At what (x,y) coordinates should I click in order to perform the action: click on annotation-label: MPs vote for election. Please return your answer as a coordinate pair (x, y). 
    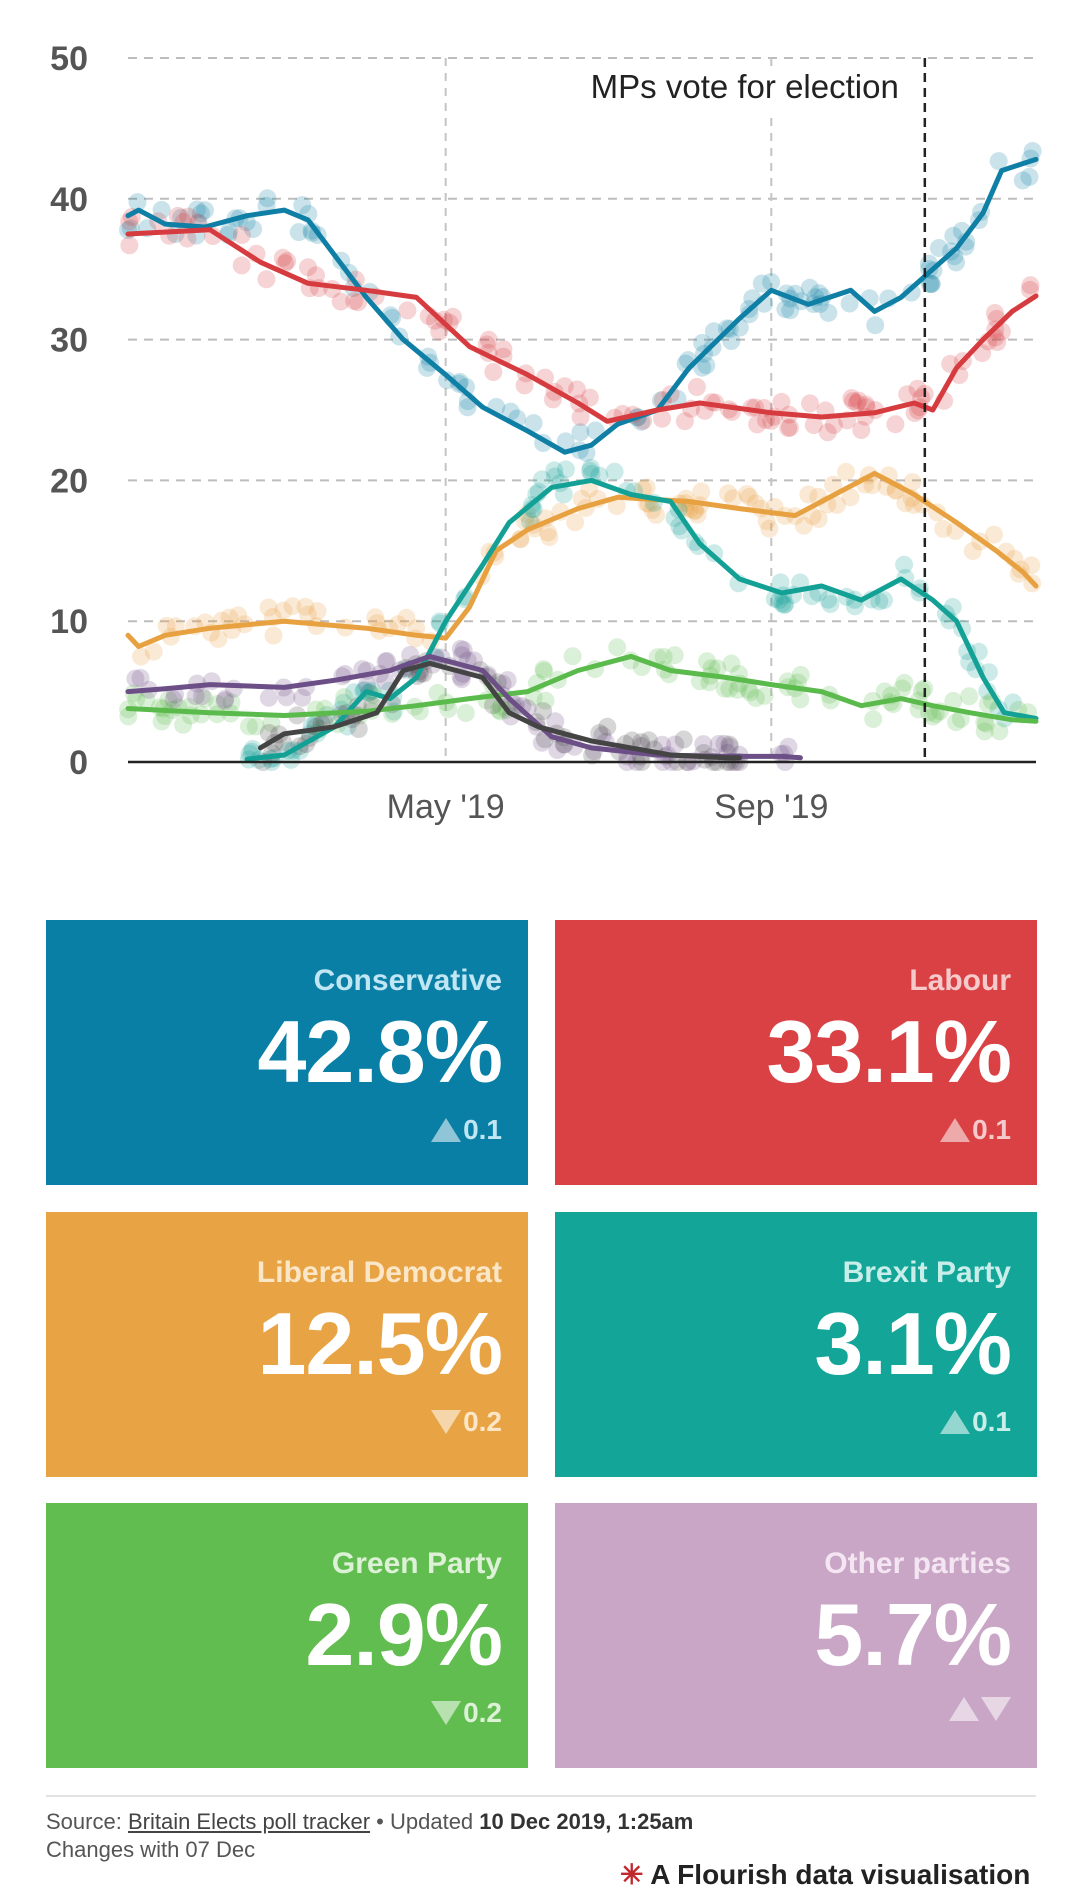
    Looking at the image, I should click on (745, 86).